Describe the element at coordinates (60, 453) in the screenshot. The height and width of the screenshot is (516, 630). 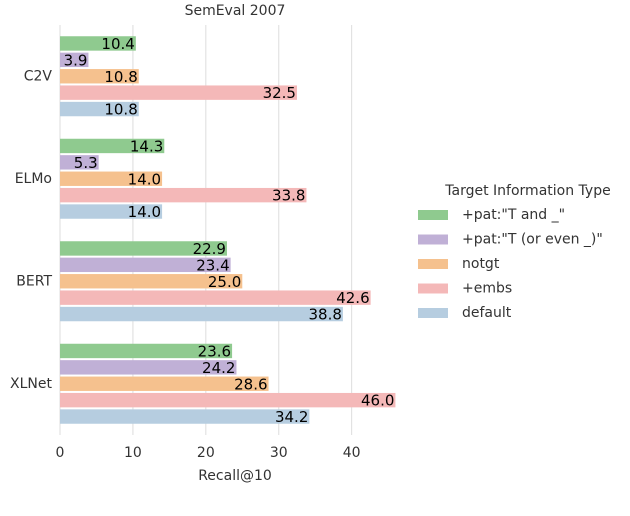
I see `x-tick-label: 0` at that location.